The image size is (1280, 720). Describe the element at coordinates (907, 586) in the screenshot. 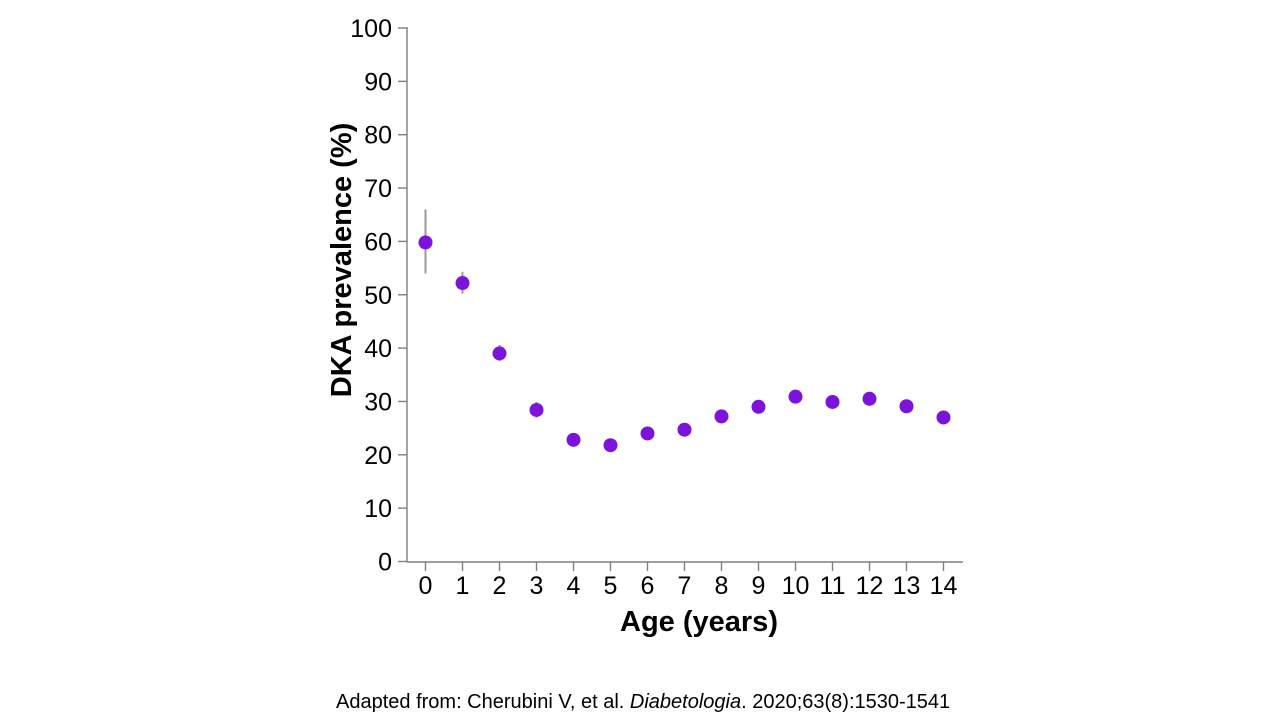

I see `x-tick-label: 13` at that location.